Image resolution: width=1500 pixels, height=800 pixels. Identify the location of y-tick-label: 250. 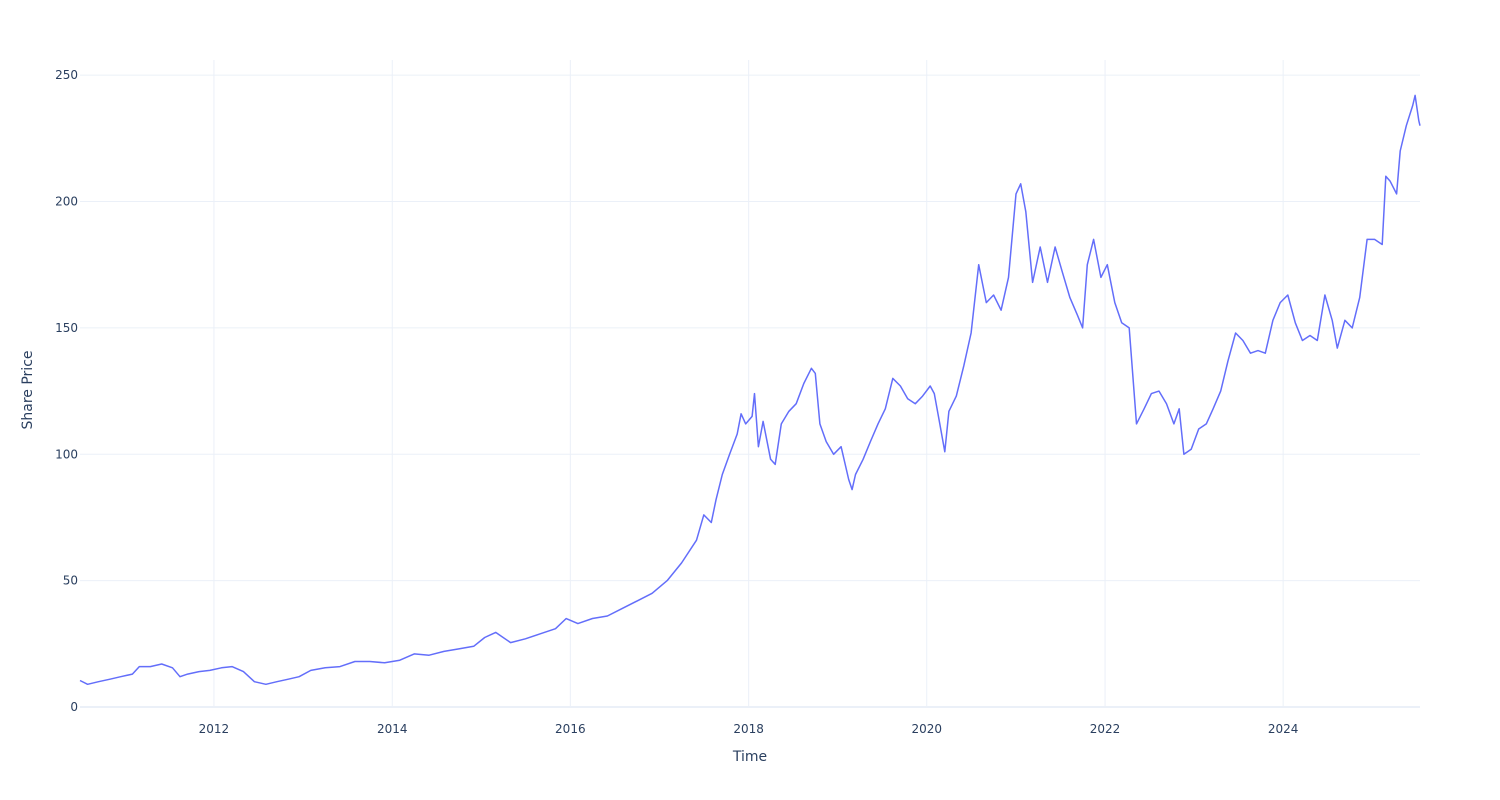
(66, 75).